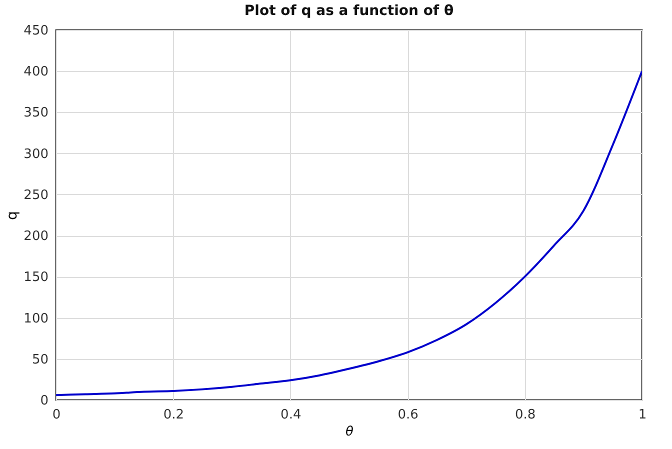 This screenshot has height=449, width=672. What do you see at coordinates (36, 278) in the screenshot?
I see `y-tick-label: 150` at bounding box center [36, 278].